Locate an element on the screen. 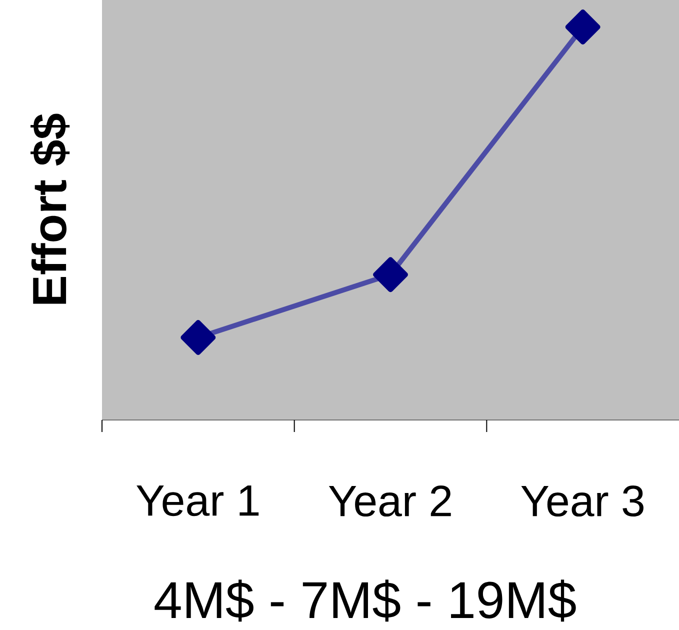 The width and height of the screenshot is (679, 630). x-tick-label: Year 2 is located at coordinates (389, 501).